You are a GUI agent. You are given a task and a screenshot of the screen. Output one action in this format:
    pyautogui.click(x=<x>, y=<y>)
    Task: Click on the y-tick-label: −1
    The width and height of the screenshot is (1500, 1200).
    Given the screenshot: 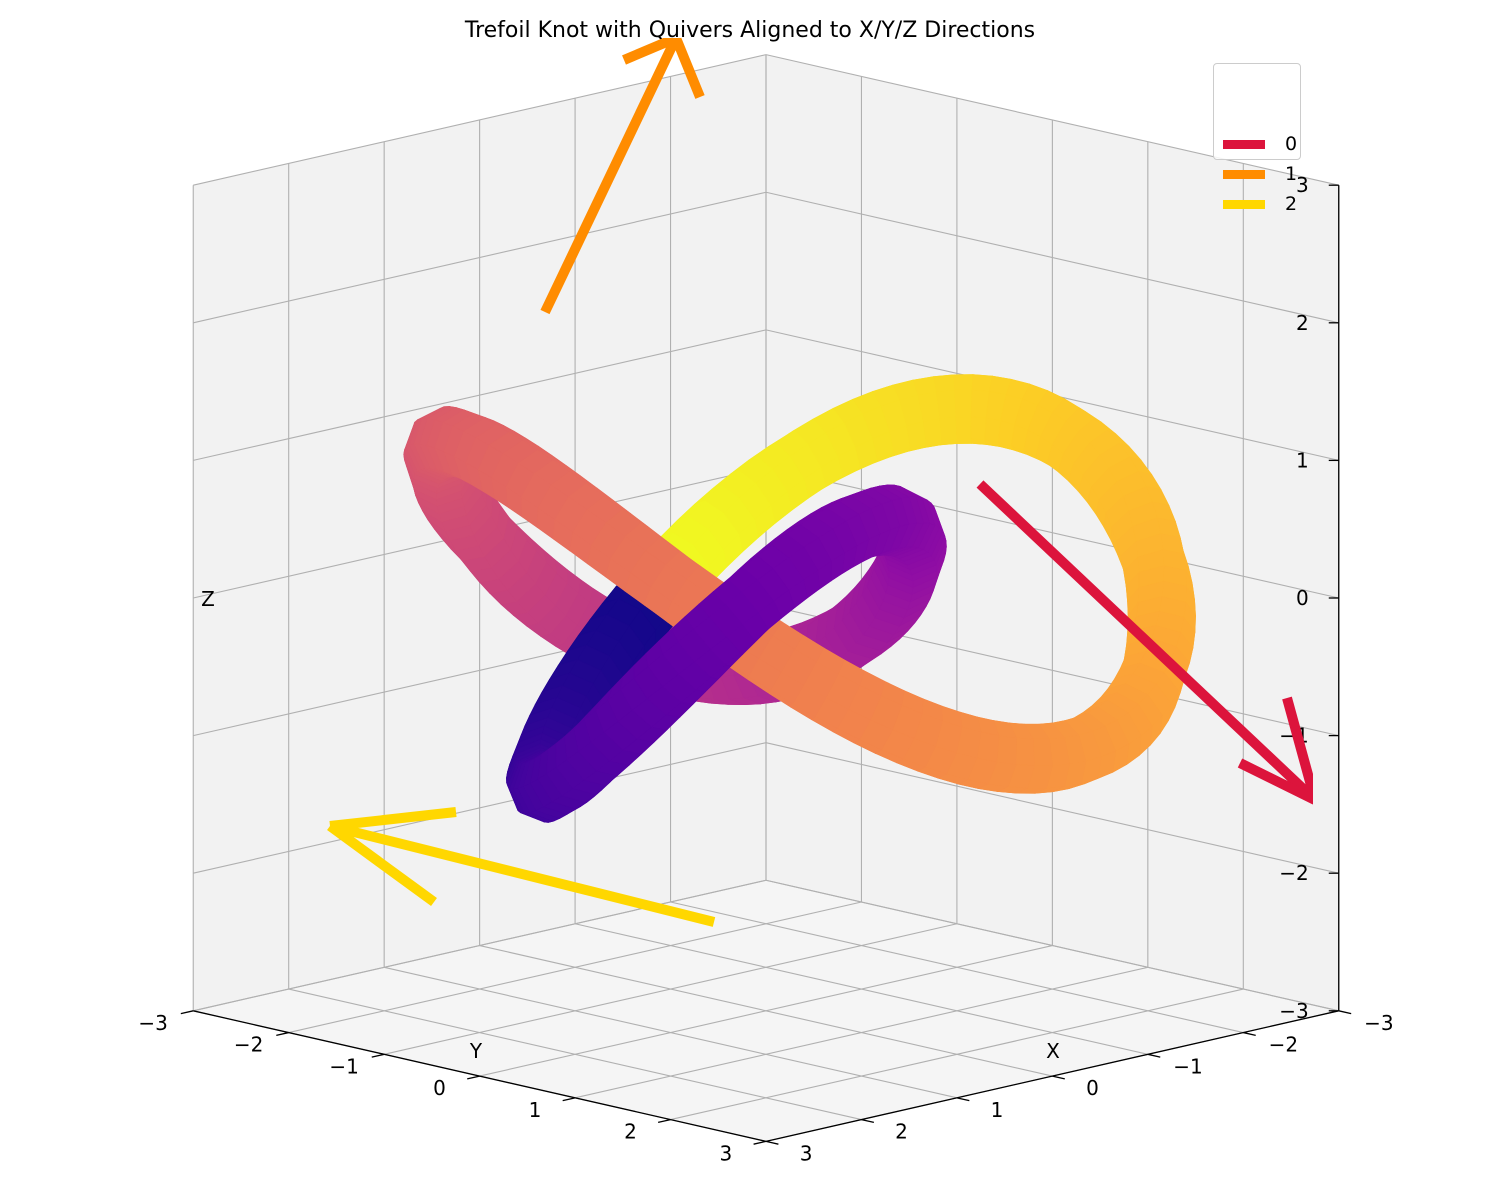 What is the action you would take?
    pyautogui.click(x=343, y=1066)
    